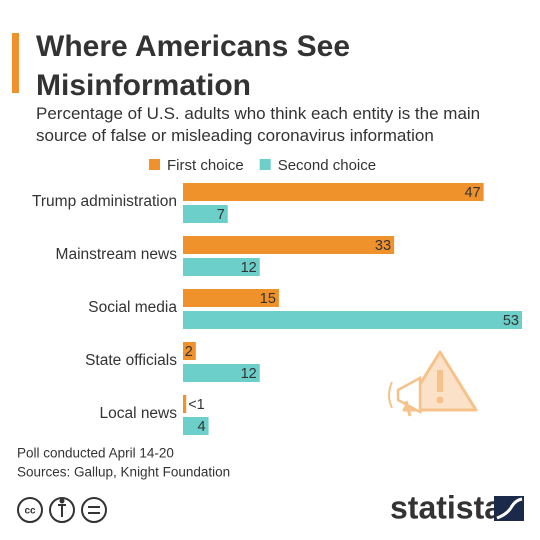 Image resolution: width=540 pixels, height=540 pixels. What do you see at coordinates (511, 321) in the screenshot?
I see `value-label: 53` at bounding box center [511, 321].